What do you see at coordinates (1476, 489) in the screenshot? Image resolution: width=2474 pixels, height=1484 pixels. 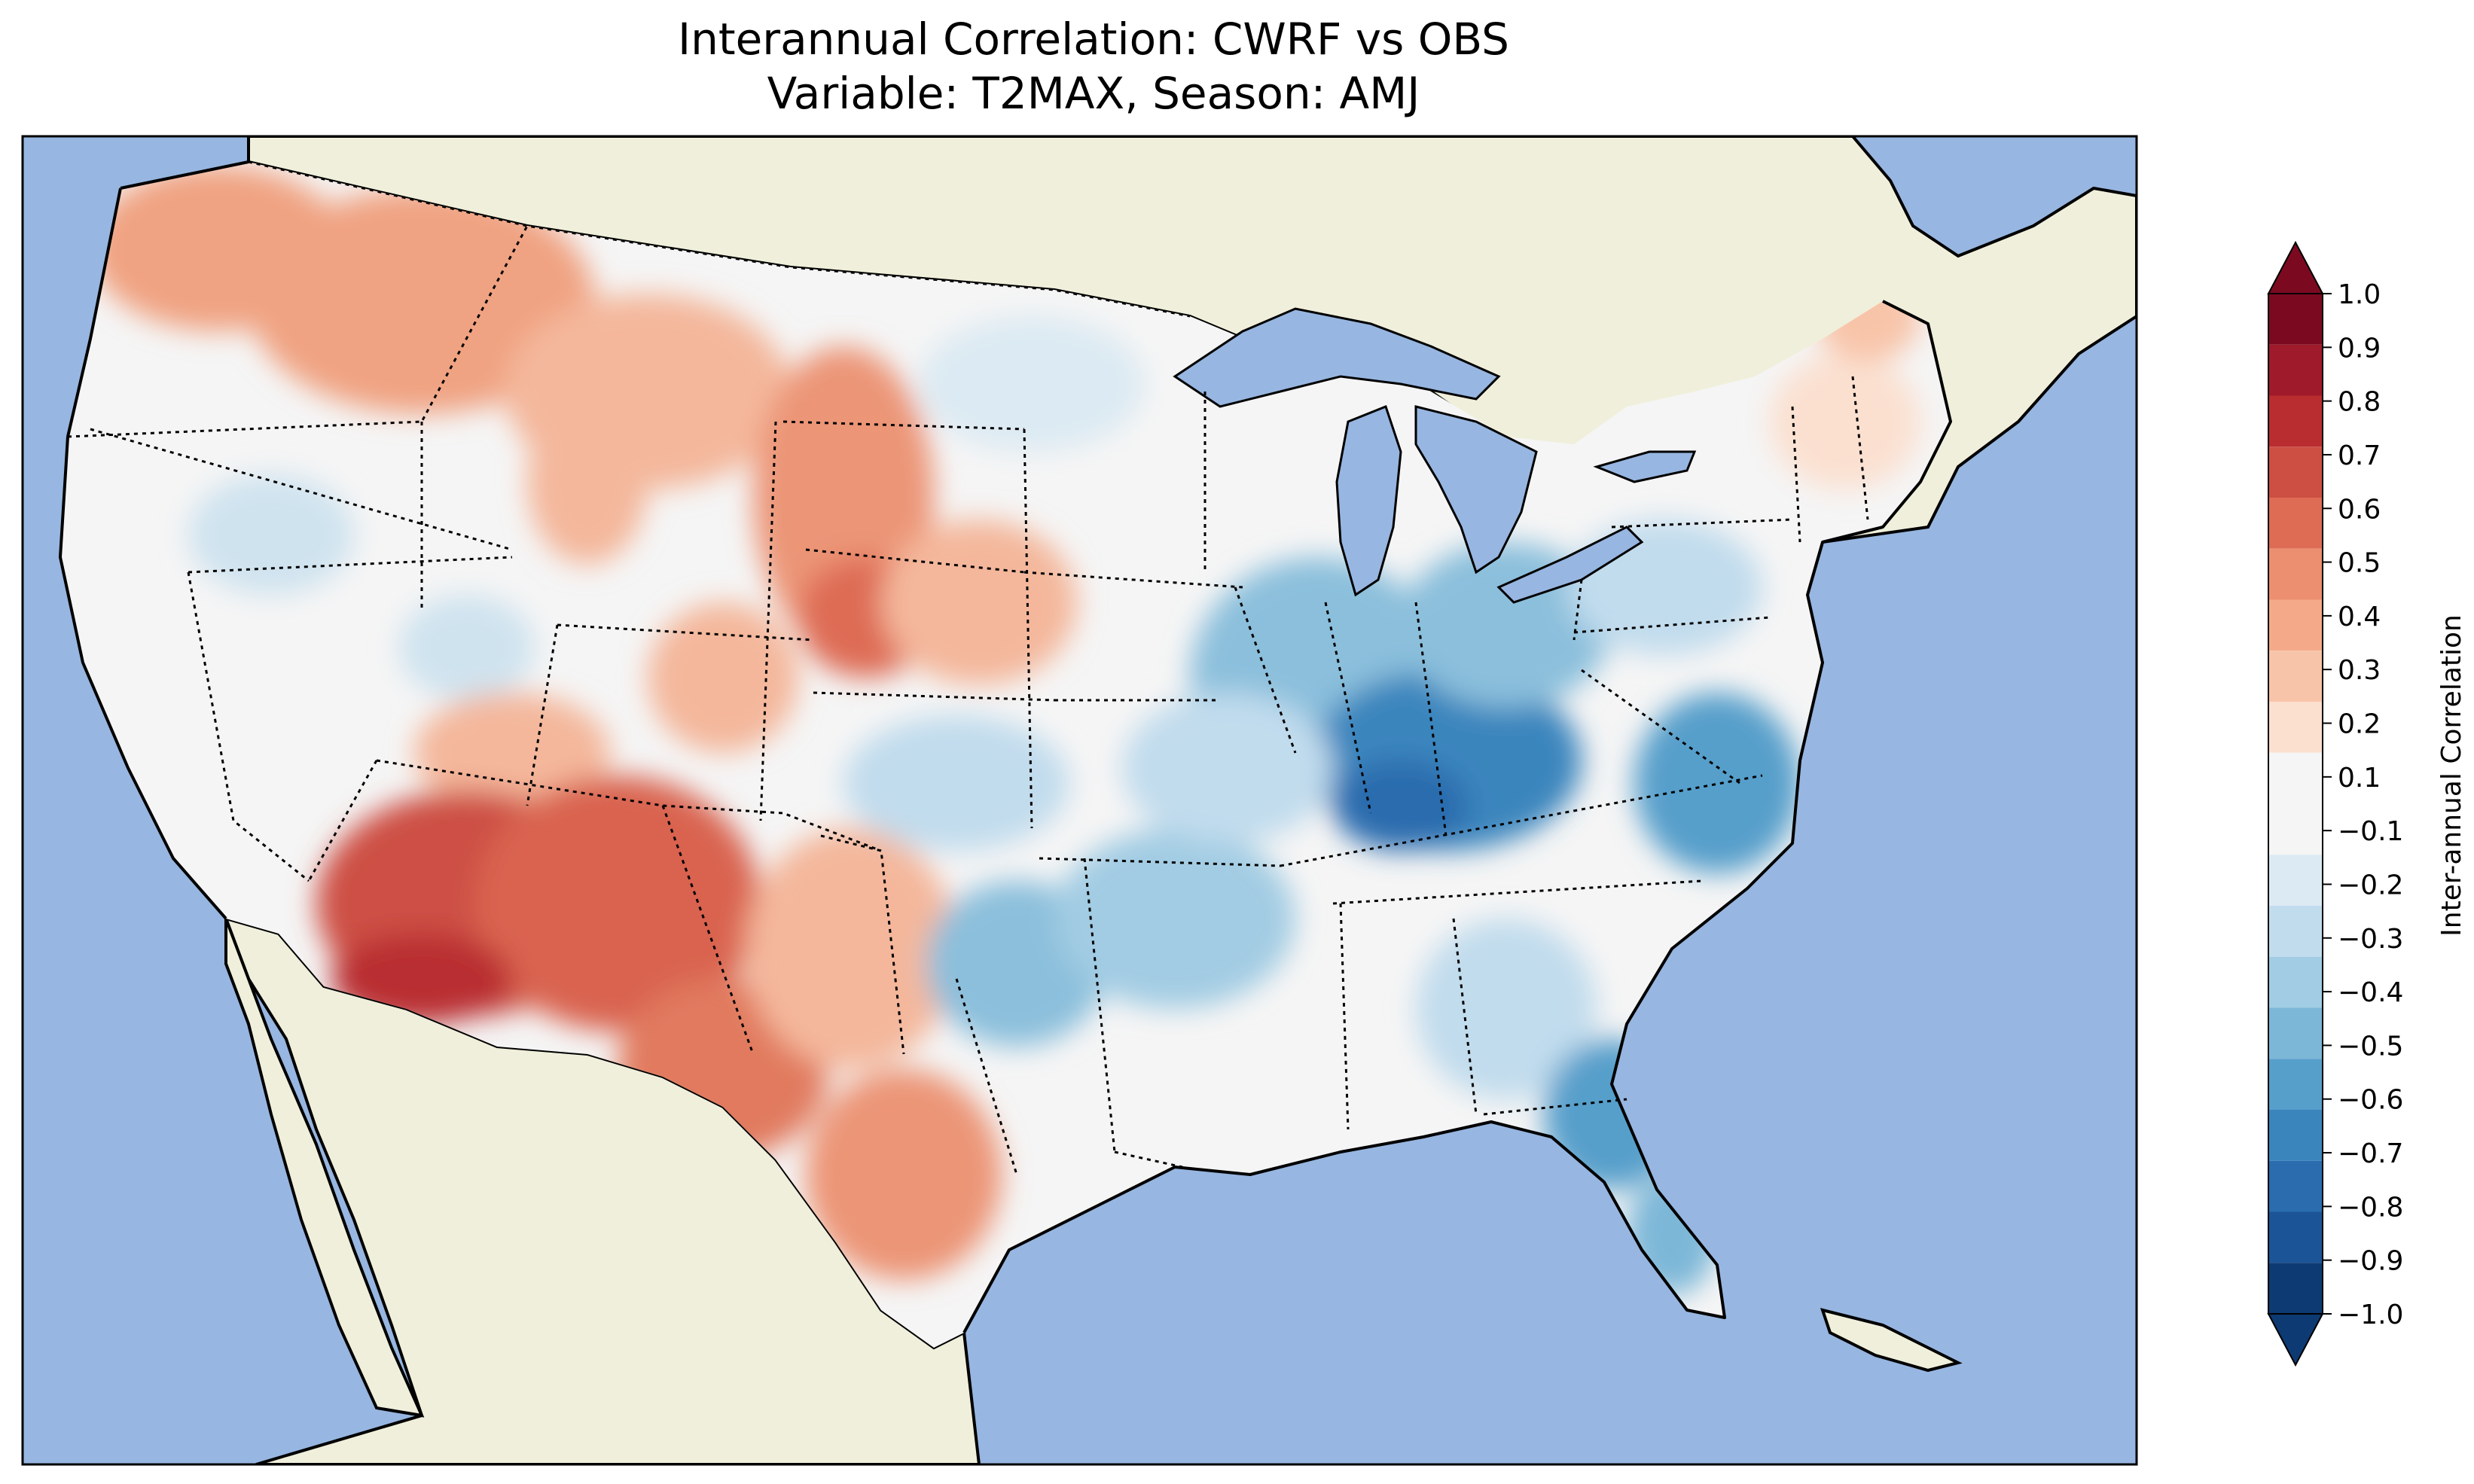 I see `lake-huron` at bounding box center [1476, 489].